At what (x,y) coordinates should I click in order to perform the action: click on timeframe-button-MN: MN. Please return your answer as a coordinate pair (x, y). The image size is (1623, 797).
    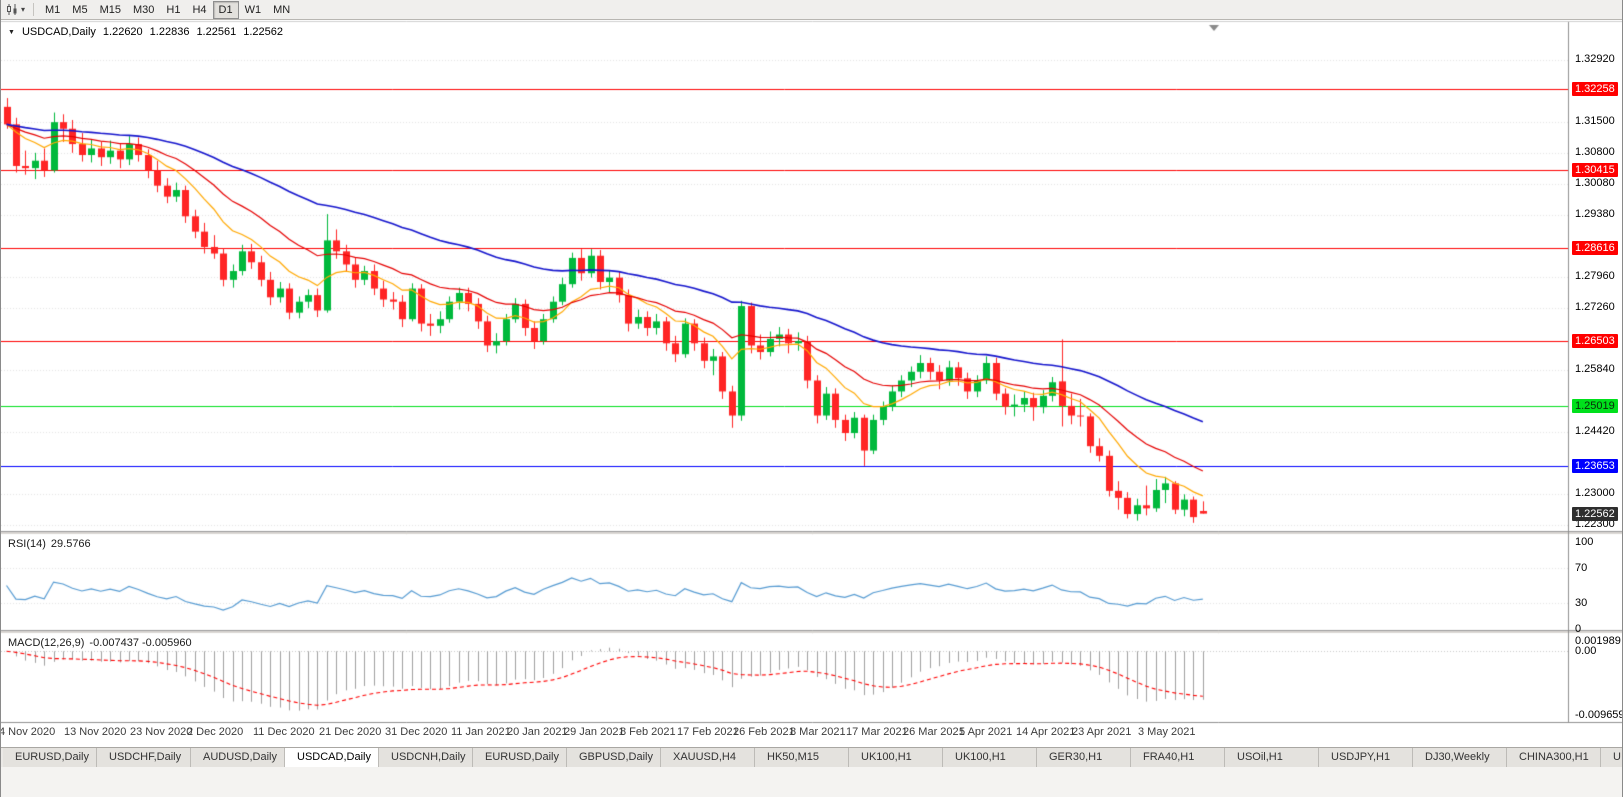
    Looking at the image, I should click on (282, 9).